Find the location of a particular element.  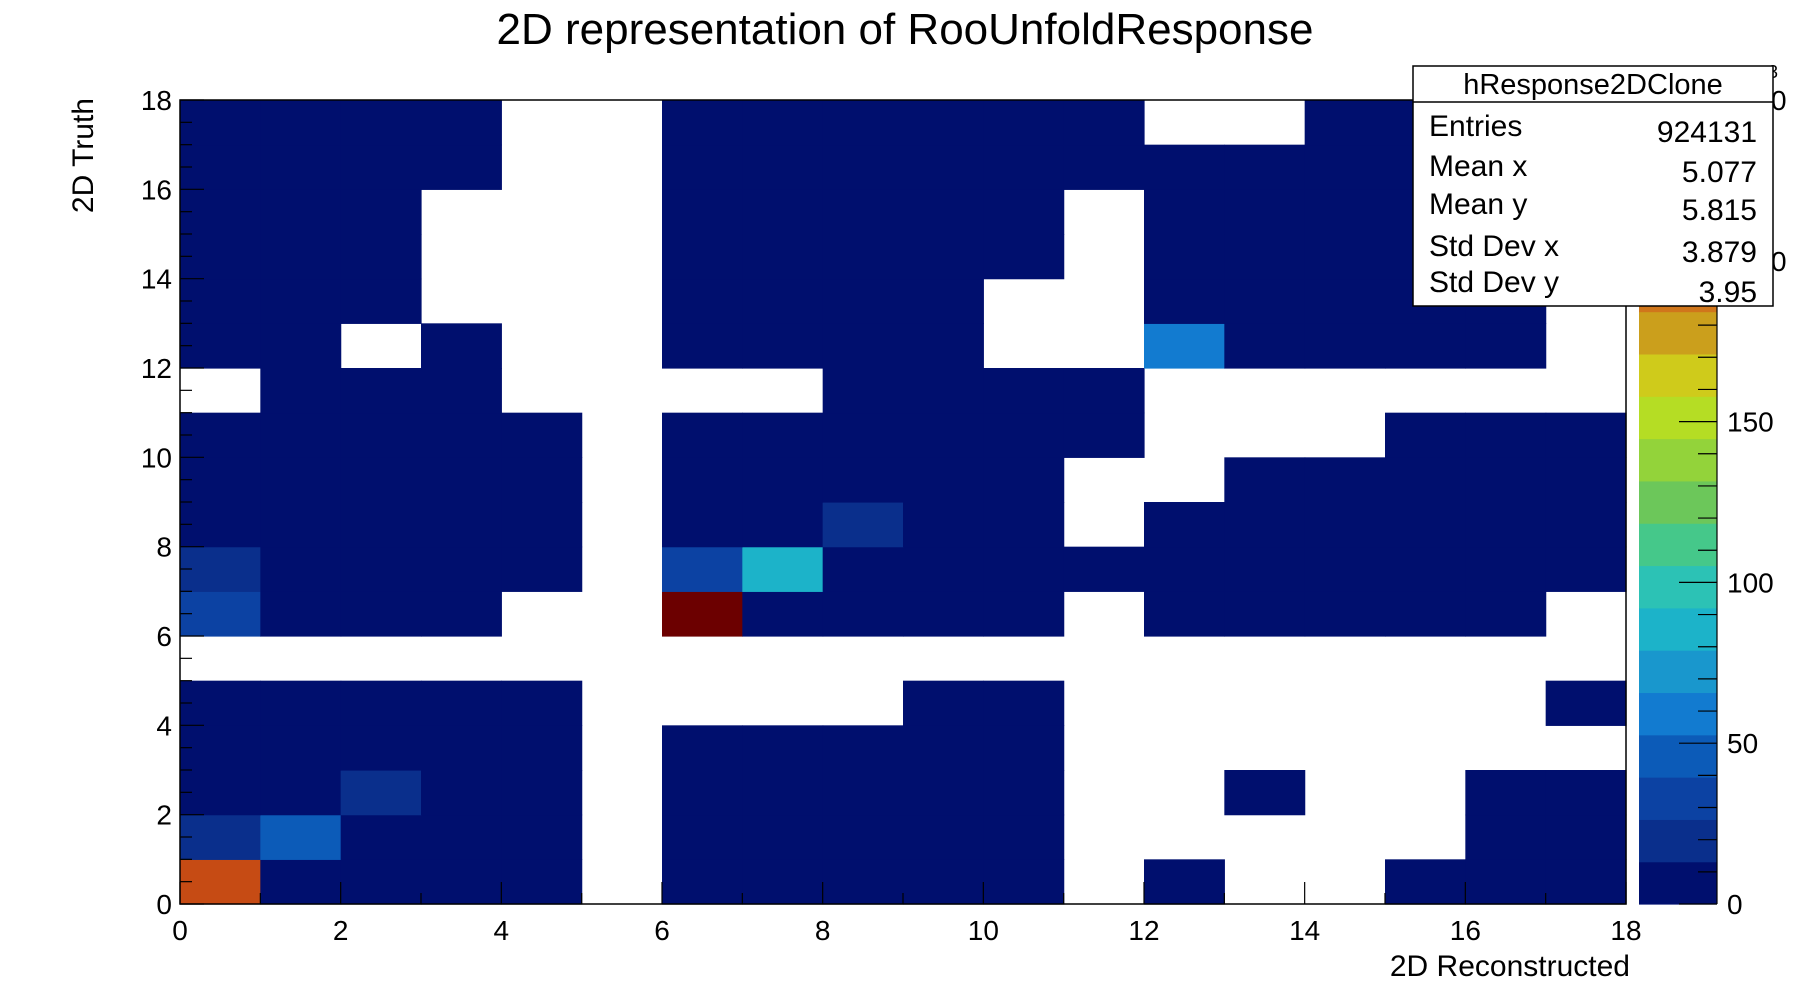

y-tick-label: 14 is located at coordinates (156, 279).